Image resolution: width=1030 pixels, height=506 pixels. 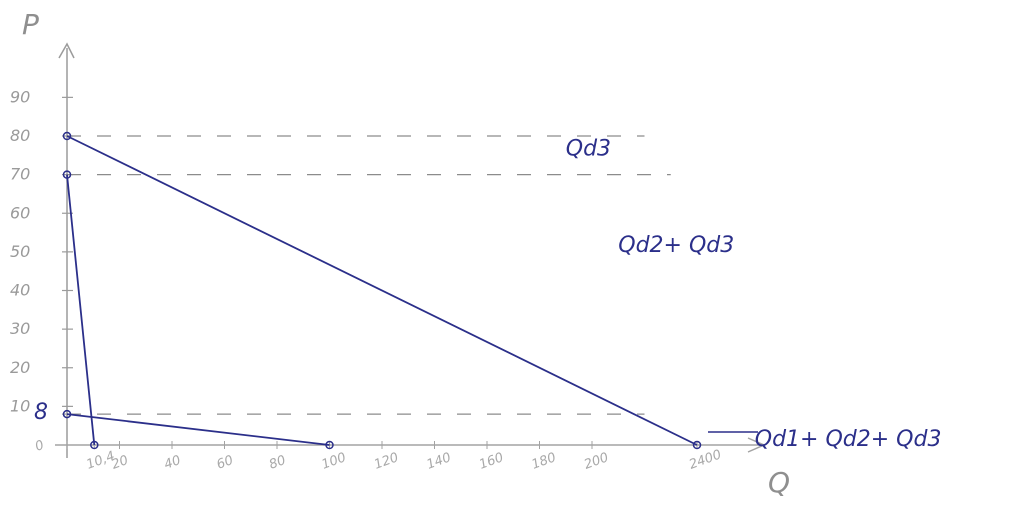 I want to click on x-axis-arrow, so click(x=756, y=445).